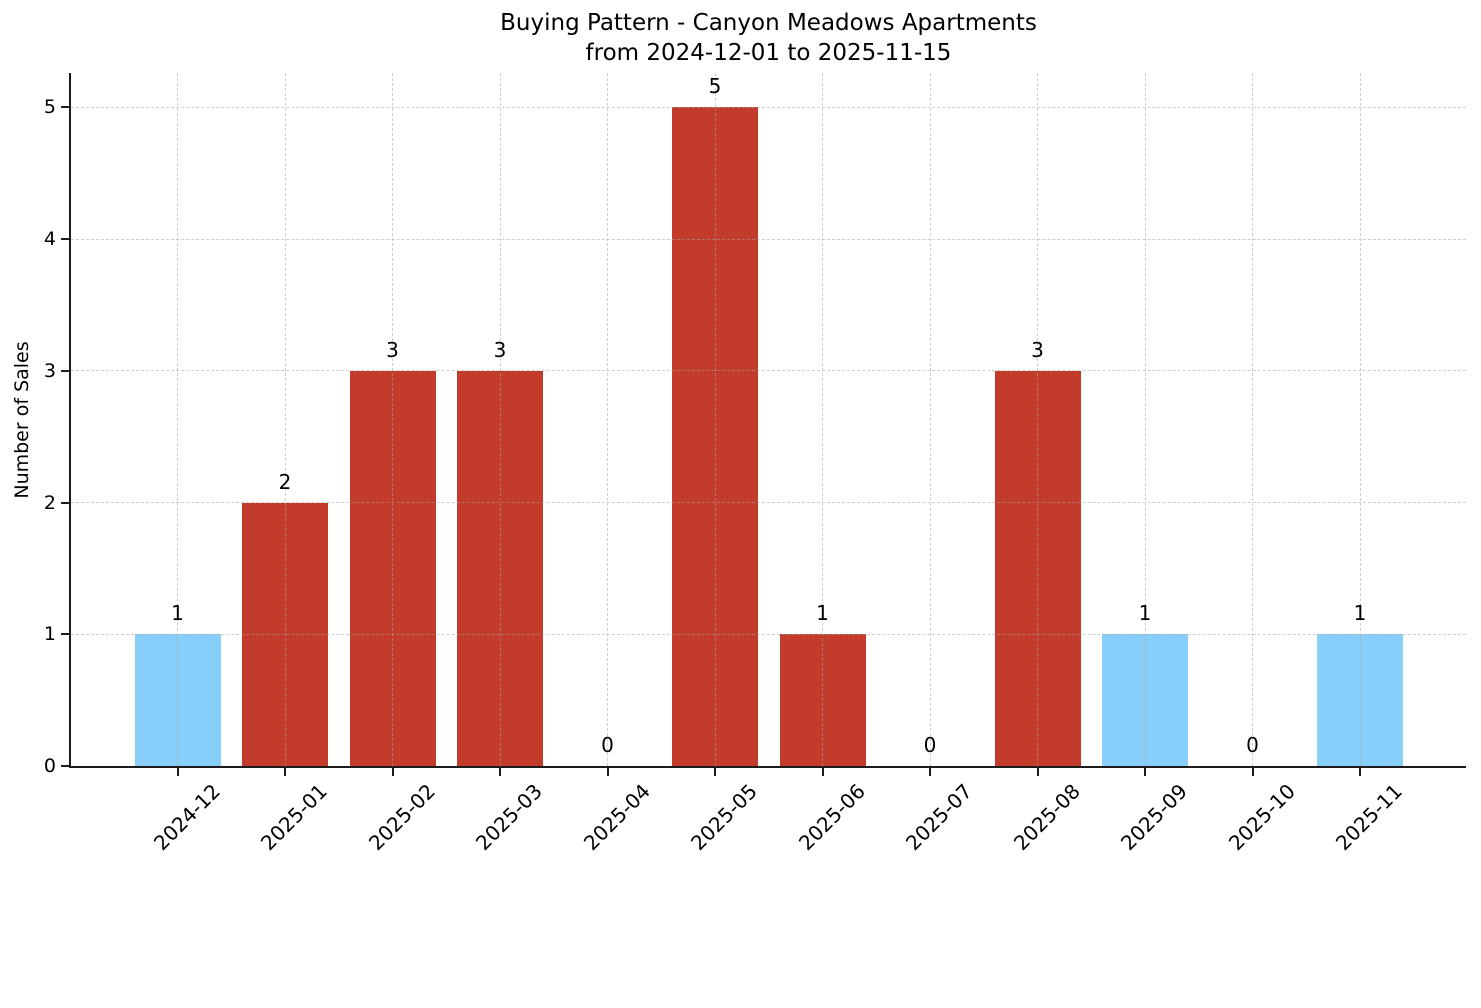 Image resolution: width=1481 pixels, height=1008 pixels. What do you see at coordinates (938, 817) in the screenshot?
I see `x-tick-label: 2025-07` at bounding box center [938, 817].